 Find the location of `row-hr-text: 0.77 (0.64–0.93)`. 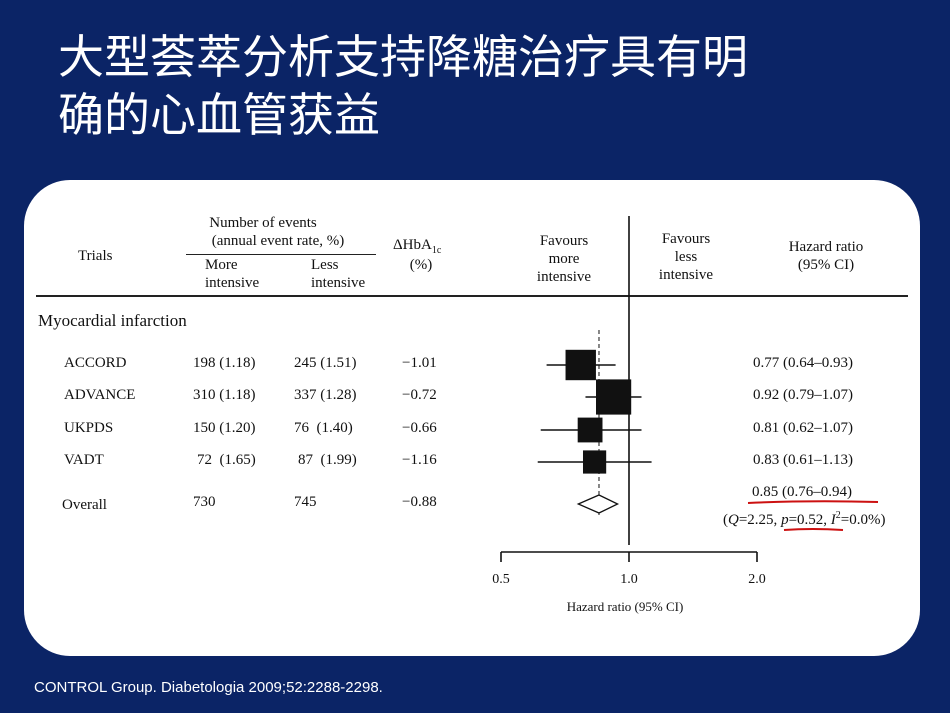

row-hr-text: 0.77 (0.64–0.93) is located at coordinates (803, 363).